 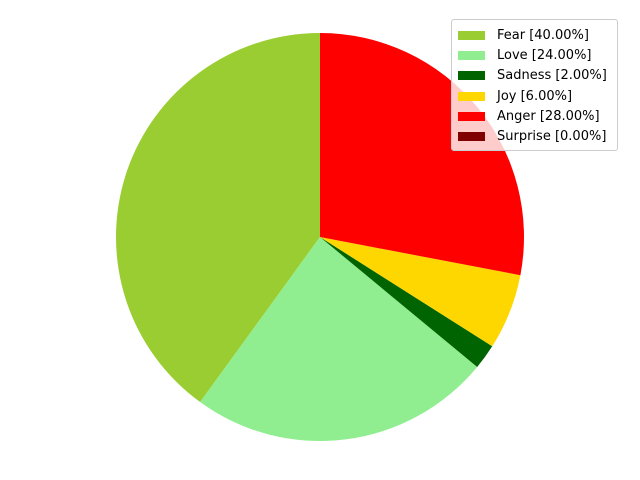 I want to click on legend-item-anger: Anger [28.00%], so click(x=537, y=116).